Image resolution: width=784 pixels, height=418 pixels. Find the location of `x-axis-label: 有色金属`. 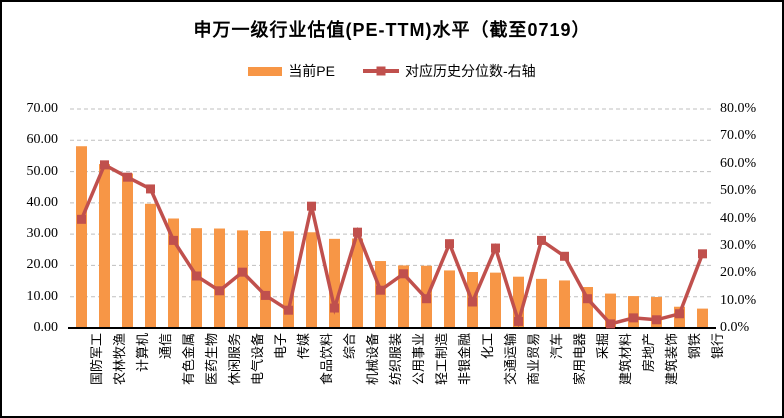

x-axis-label: 有色金属 is located at coordinates (188, 359).